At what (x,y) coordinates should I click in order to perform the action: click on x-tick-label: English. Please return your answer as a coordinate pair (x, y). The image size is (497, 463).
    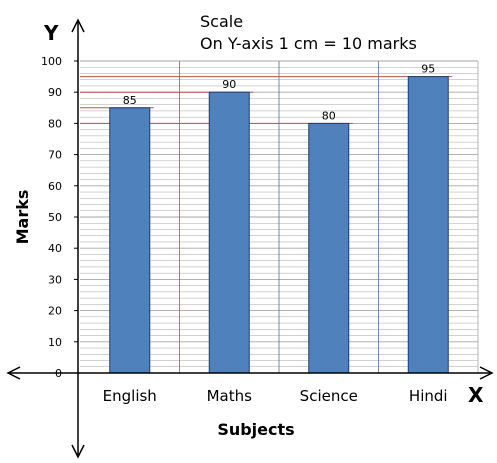
    Looking at the image, I should click on (130, 396).